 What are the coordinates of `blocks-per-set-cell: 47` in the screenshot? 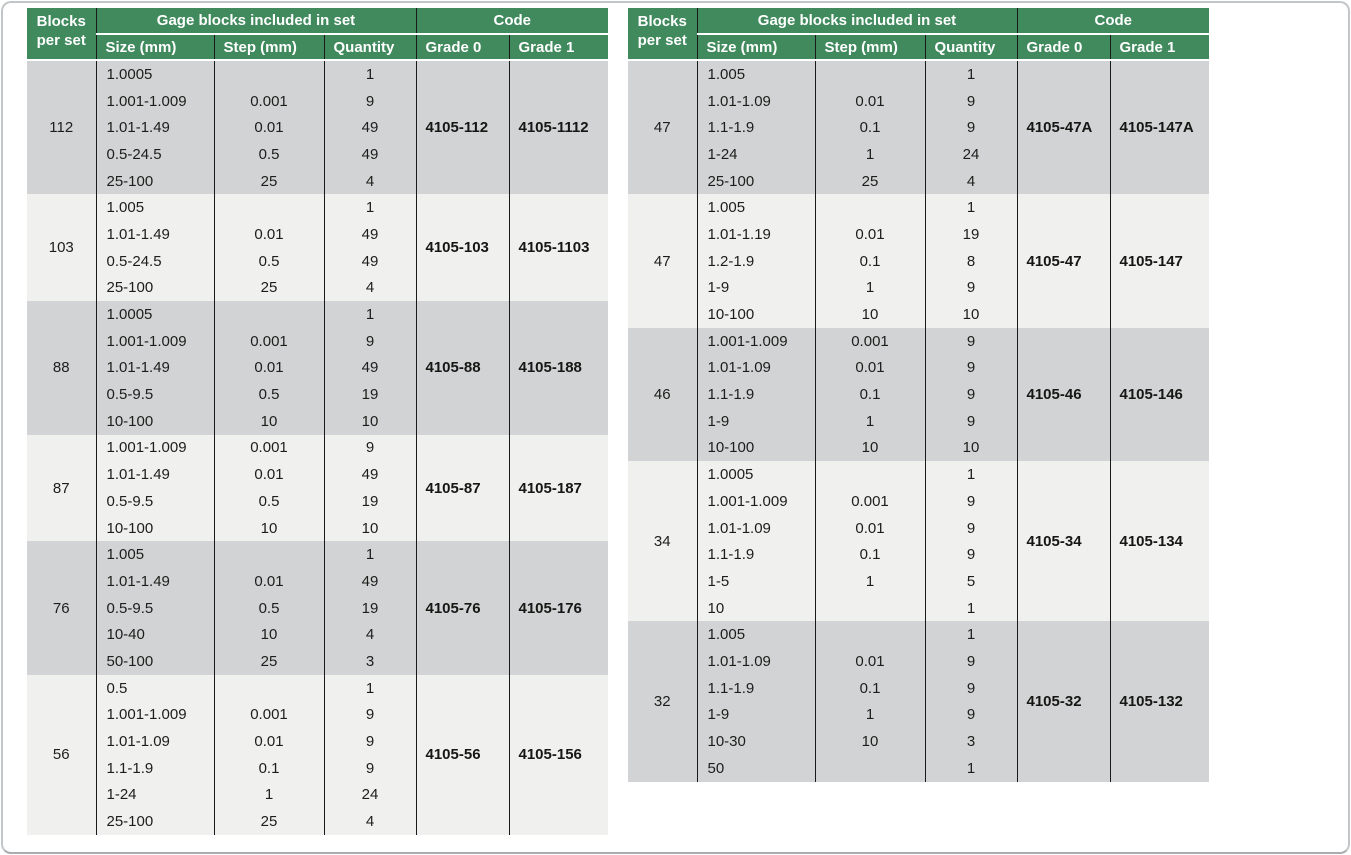 It's located at (662, 127).